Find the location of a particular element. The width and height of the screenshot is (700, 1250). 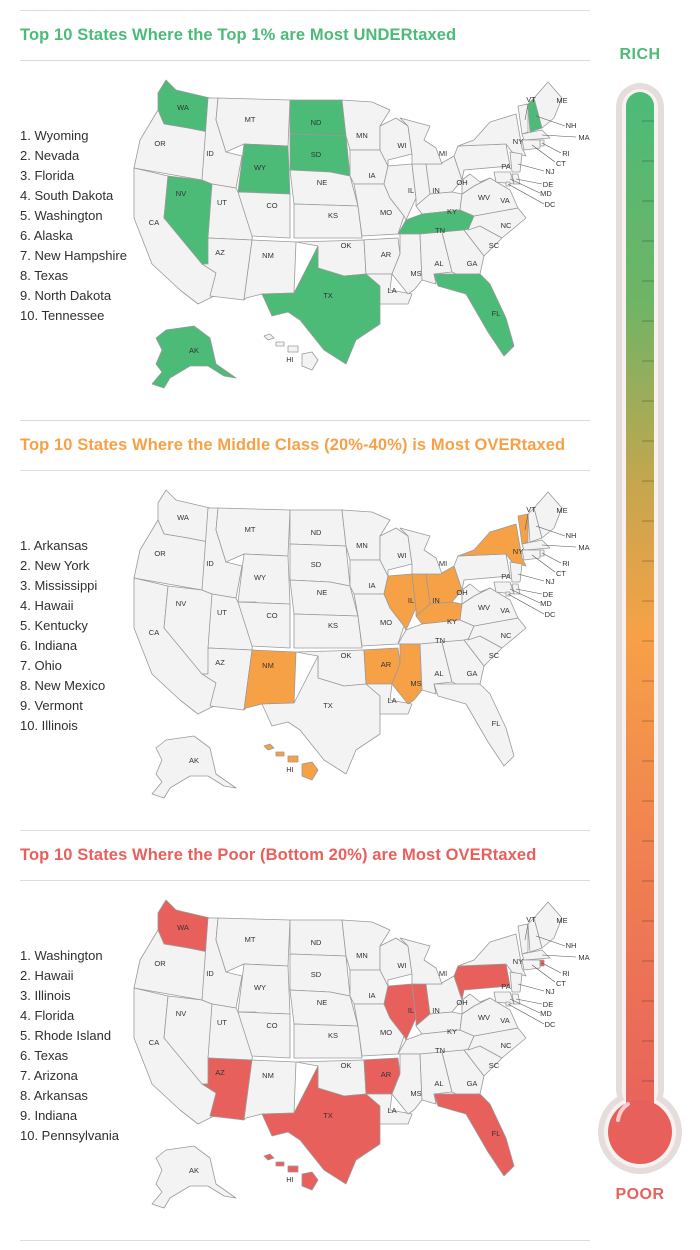

state-label: IL is located at coordinates (411, 190).